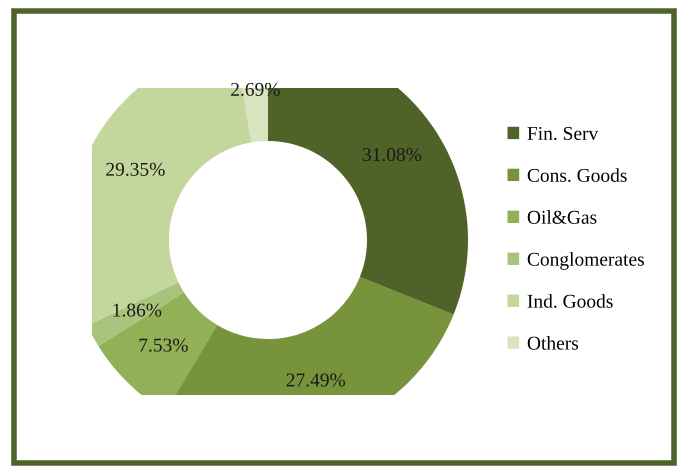 This screenshot has height=473, width=689. I want to click on data-label: 2.69%, so click(255, 89).